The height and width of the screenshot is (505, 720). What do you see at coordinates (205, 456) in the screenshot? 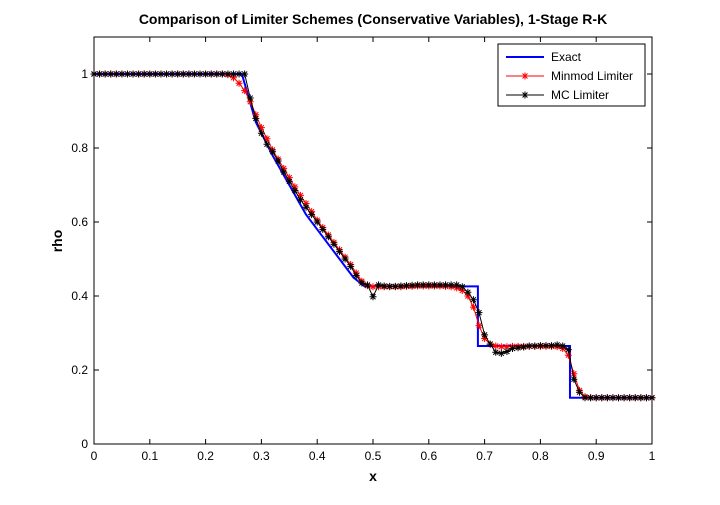
I see `x-tick-label: 0.2` at bounding box center [205, 456].